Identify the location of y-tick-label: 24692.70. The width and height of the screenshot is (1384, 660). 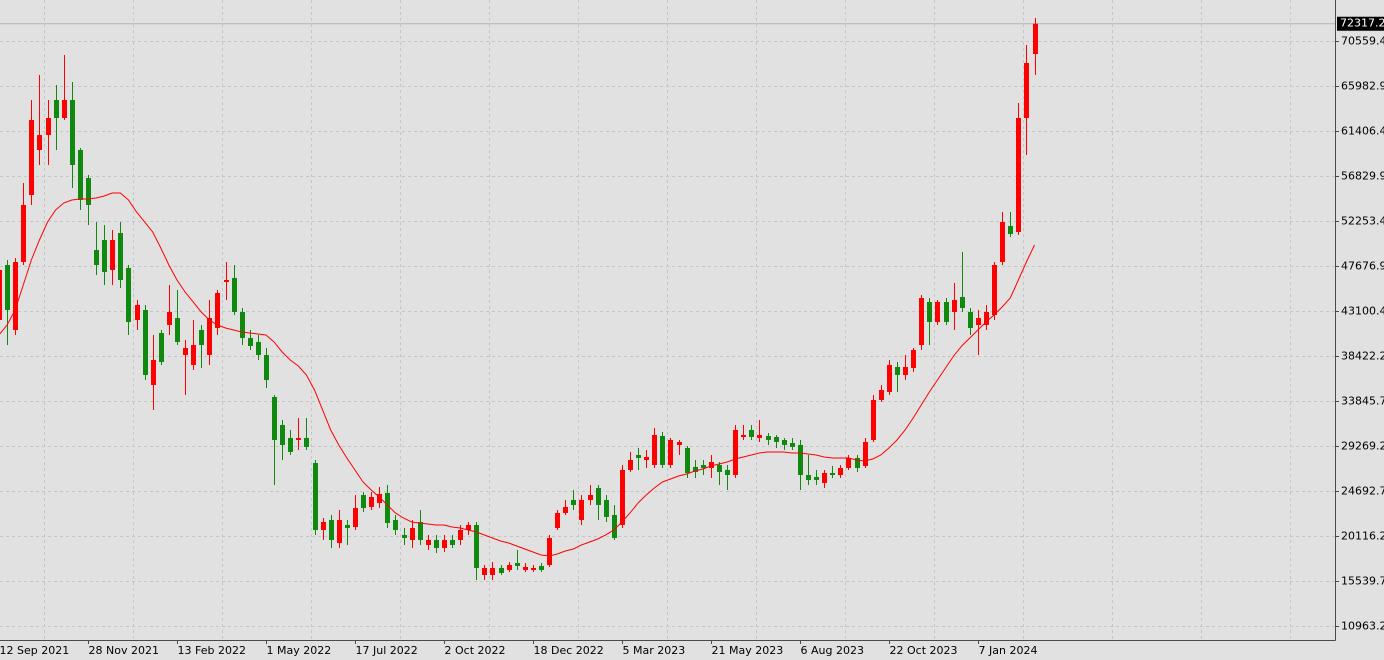
(1362, 491).